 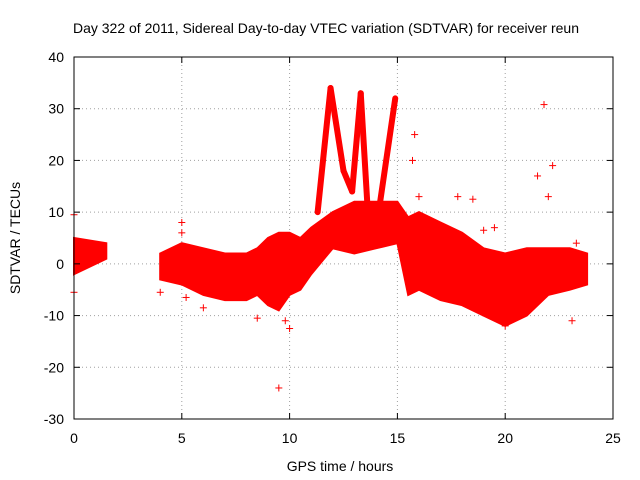 I want to click on data-spikes, so click(x=356, y=150).